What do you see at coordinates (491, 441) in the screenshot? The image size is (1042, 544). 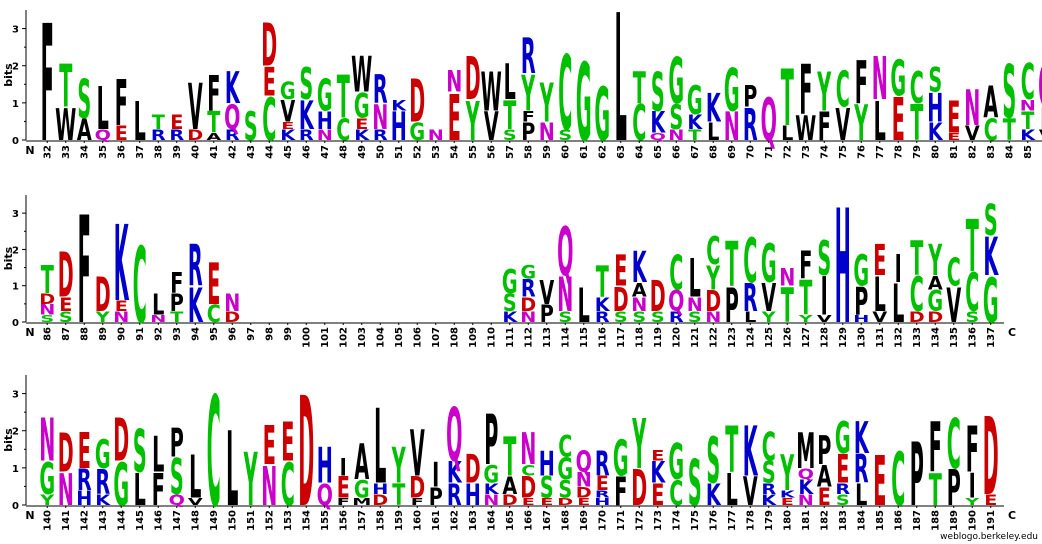 I see `logo-letter: P` at bounding box center [491, 441].